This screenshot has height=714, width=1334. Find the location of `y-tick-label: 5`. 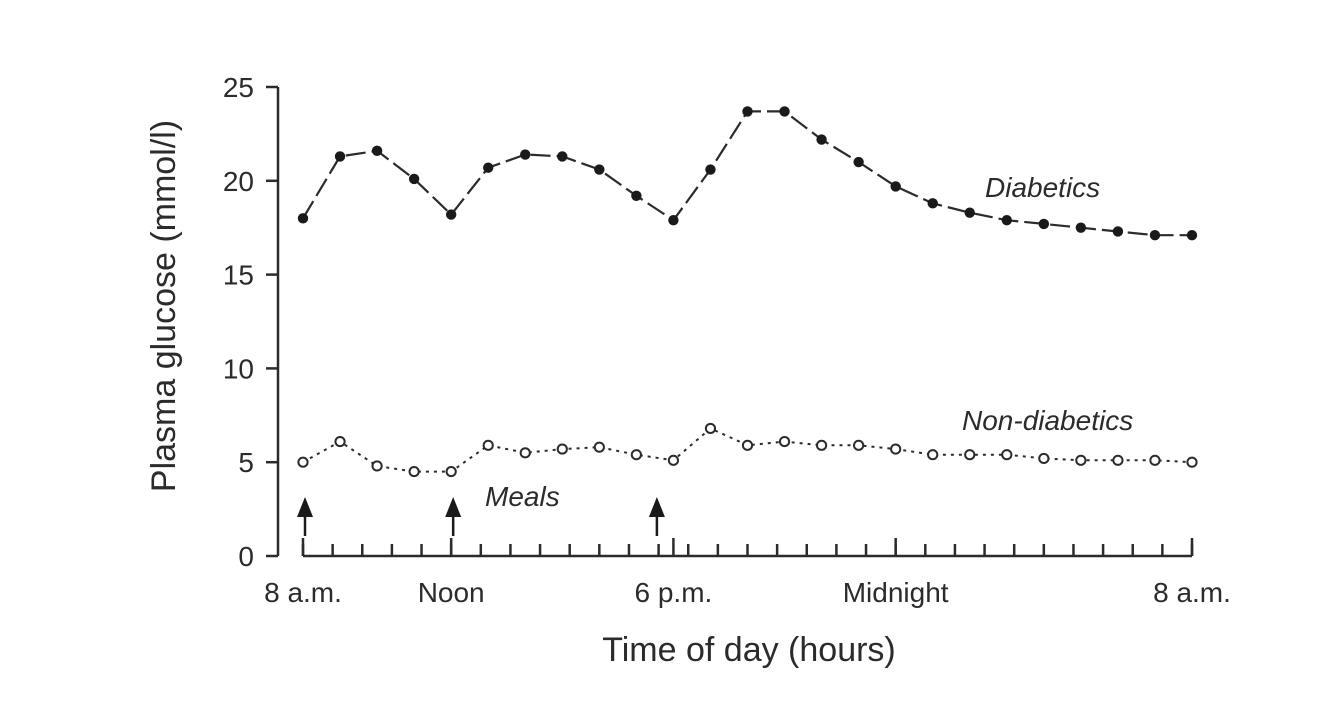

y-tick-label: 5 is located at coordinates (246, 462).